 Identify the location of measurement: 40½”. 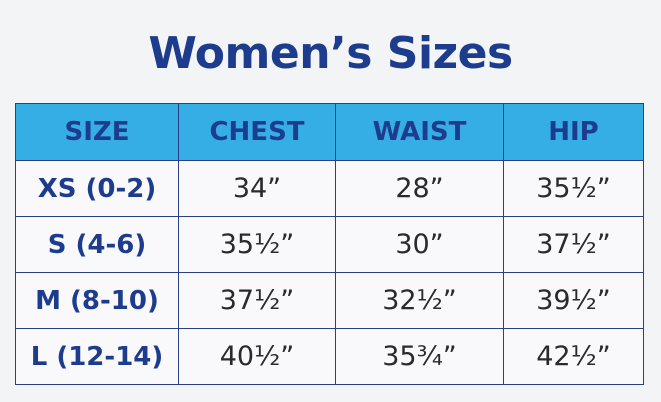
(257, 356).